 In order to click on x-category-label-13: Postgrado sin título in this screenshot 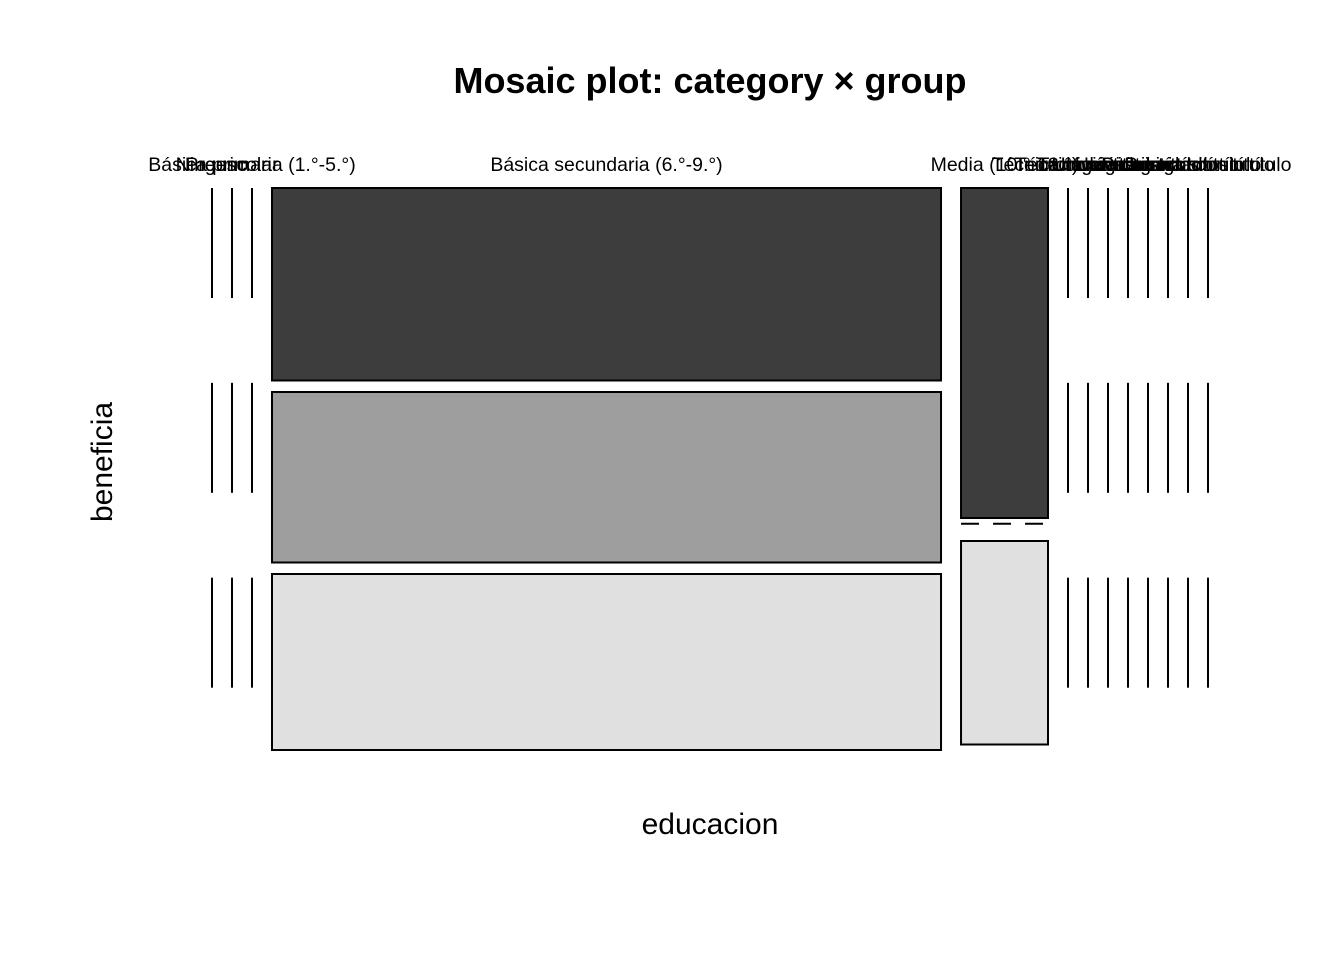, I will do `click(1208, 165)`.